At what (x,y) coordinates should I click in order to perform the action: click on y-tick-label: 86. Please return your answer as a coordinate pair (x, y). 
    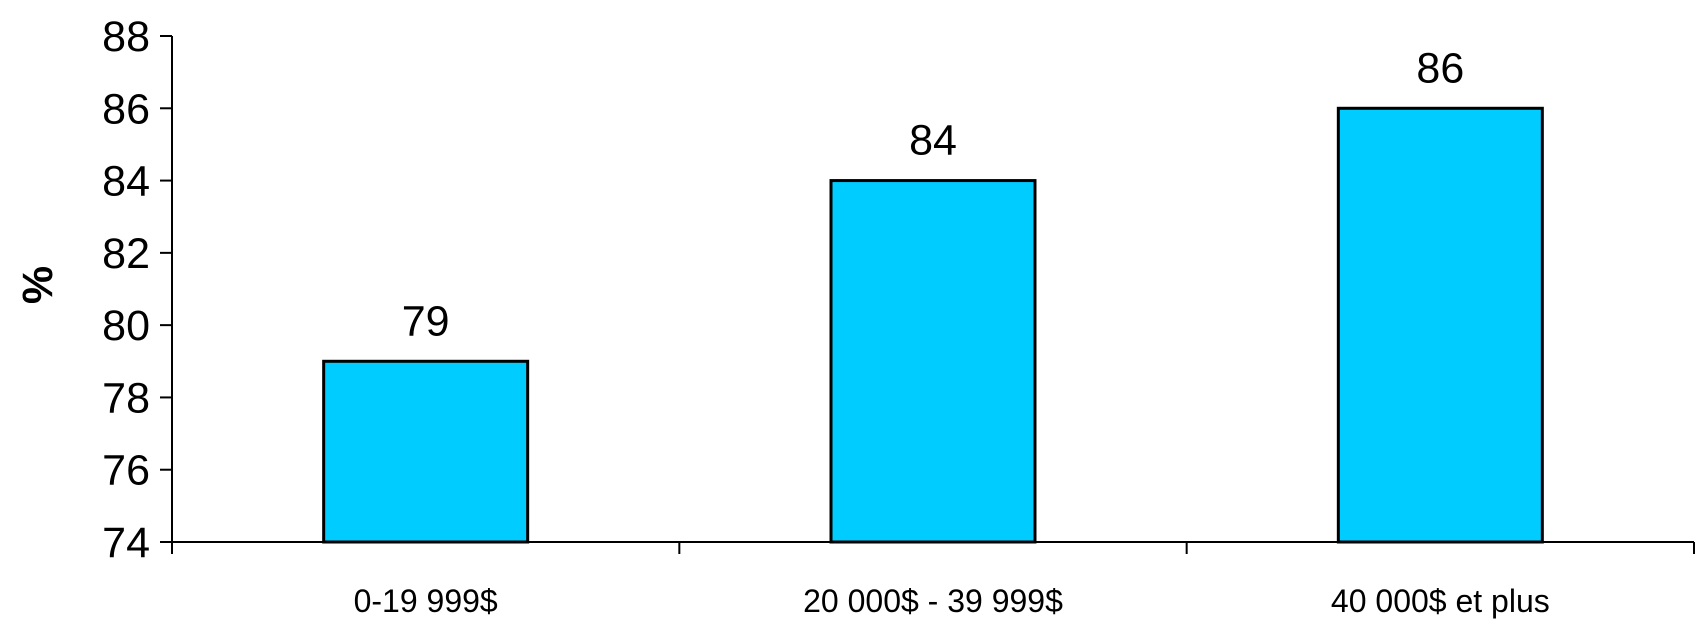
    Looking at the image, I should click on (126, 109).